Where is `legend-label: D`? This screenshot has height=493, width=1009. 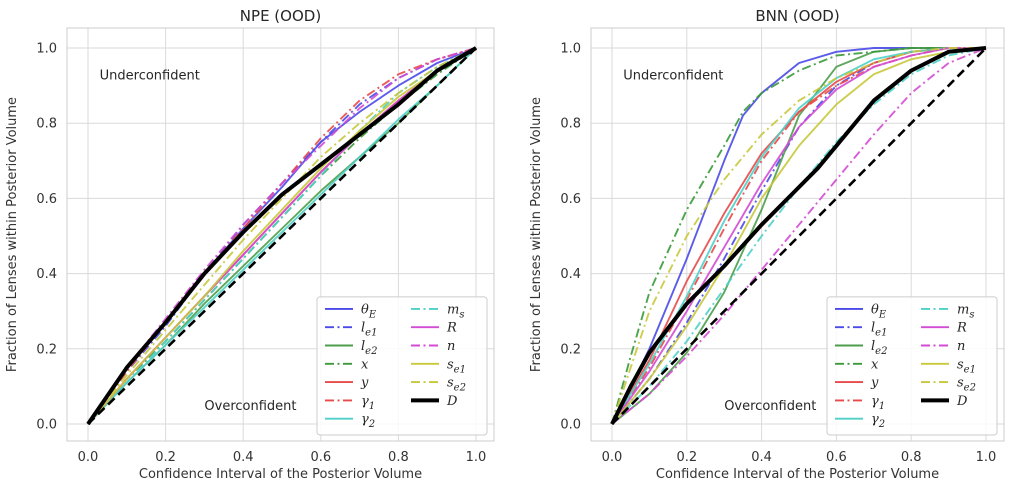
legend-label: D is located at coordinates (962, 401).